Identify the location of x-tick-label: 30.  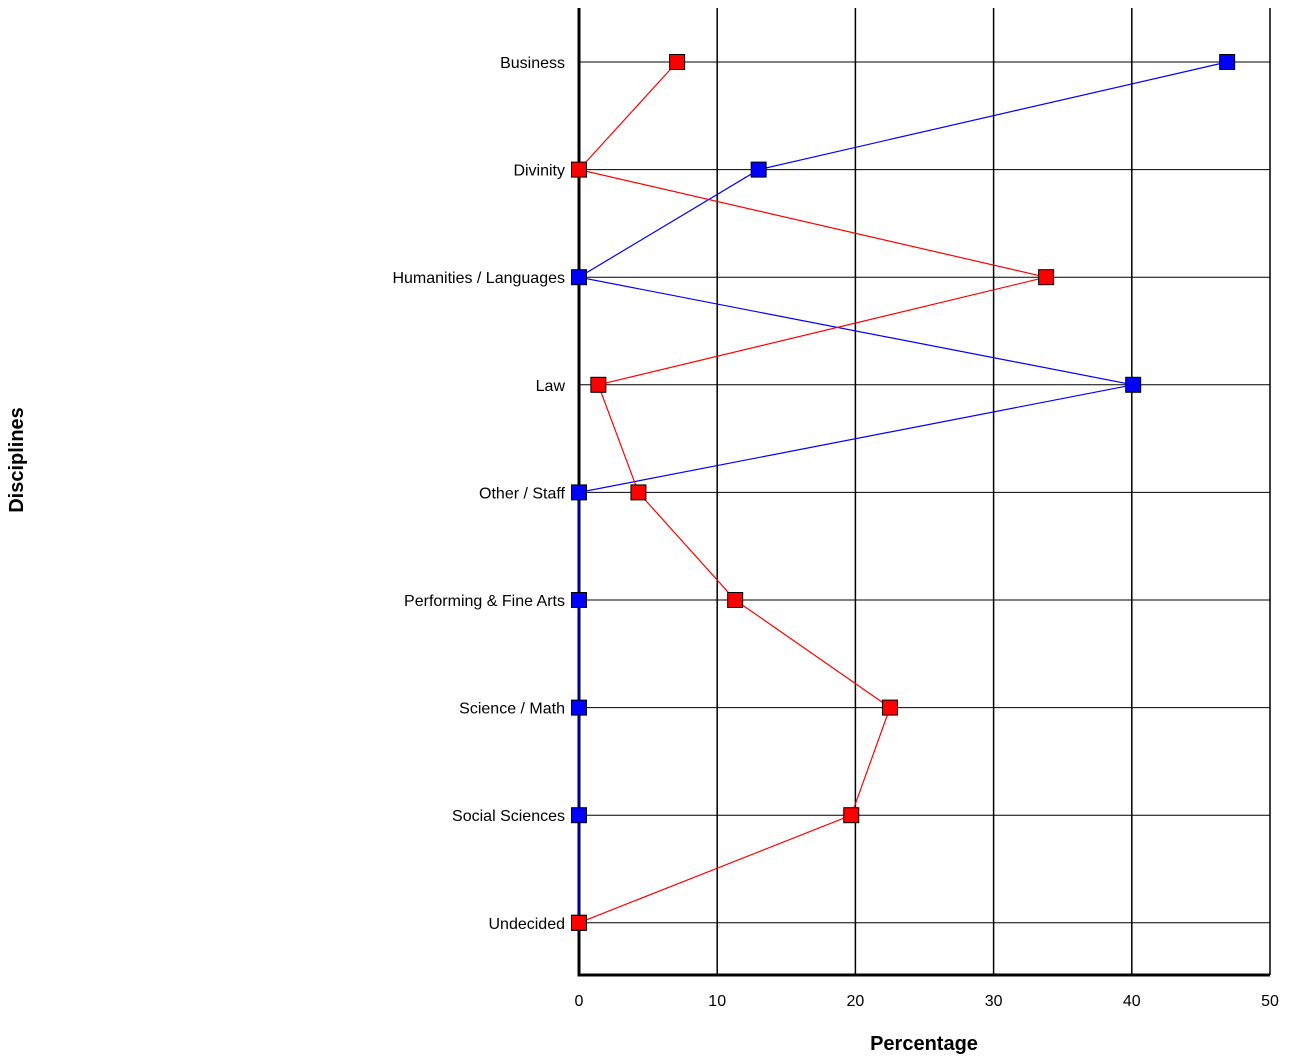
(994, 1001).